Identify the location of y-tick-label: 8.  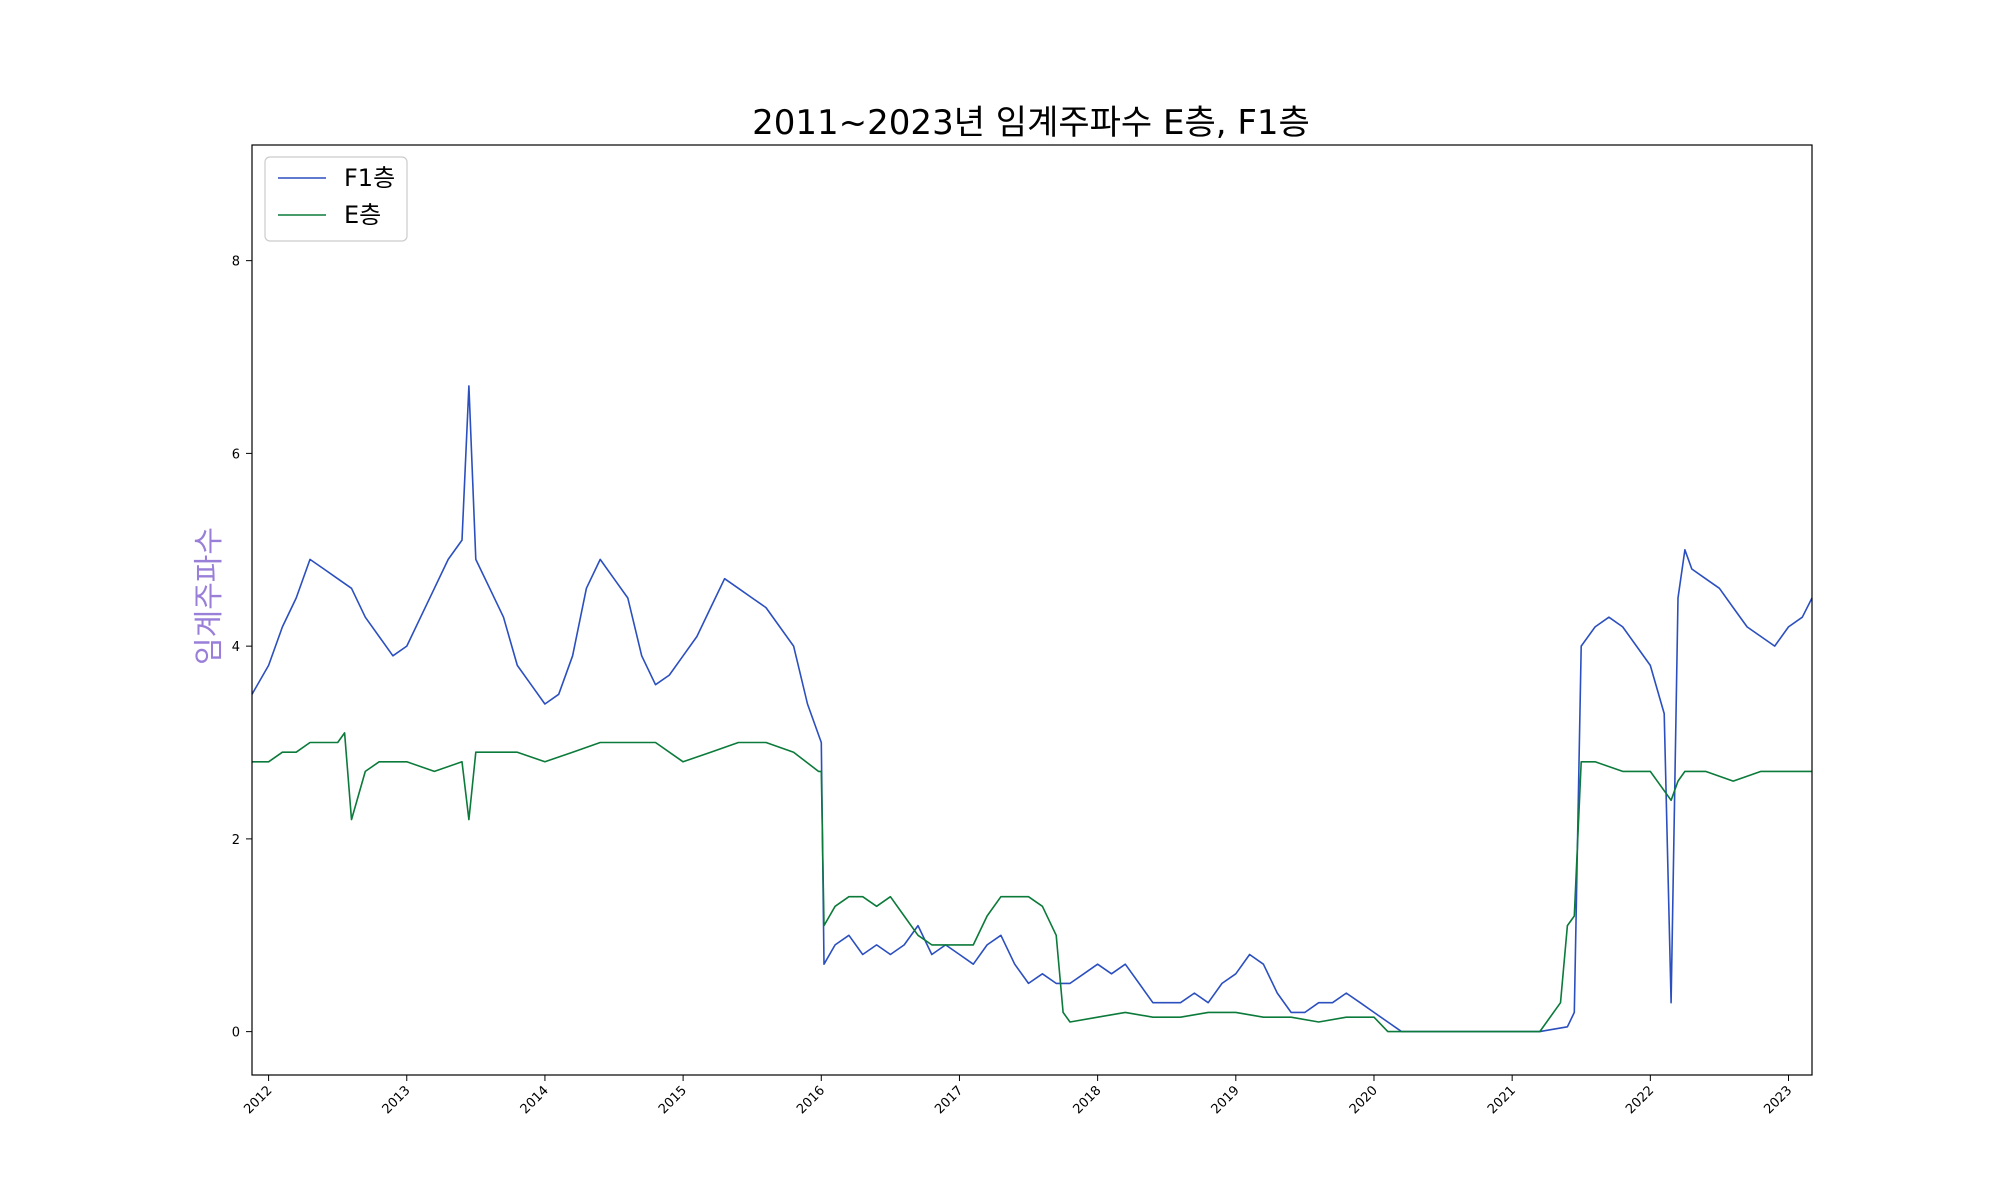
(236, 262).